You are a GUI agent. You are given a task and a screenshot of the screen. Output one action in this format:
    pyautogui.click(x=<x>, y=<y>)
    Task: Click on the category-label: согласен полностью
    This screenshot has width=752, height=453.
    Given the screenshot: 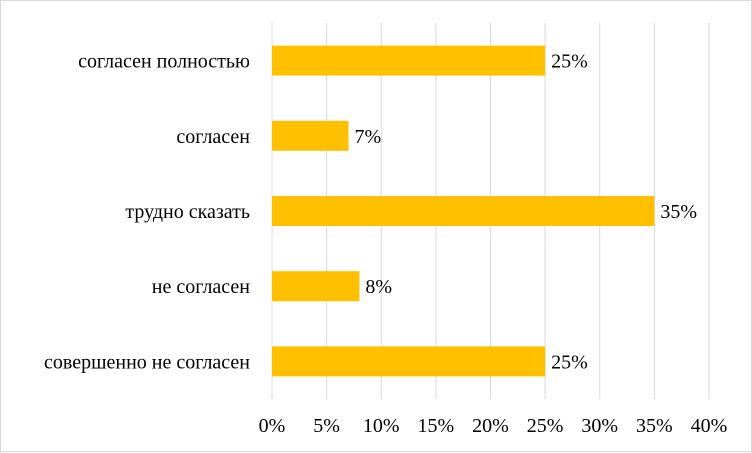 What is the action you would take?
    pyautogui.click(x=164, y=62)
    